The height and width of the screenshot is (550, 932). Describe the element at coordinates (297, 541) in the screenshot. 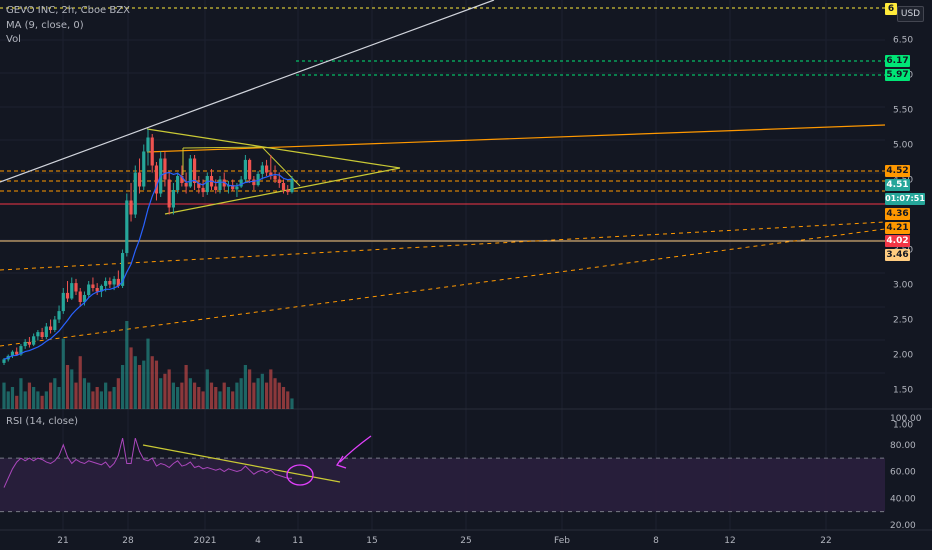

I see `time-tick-label: 11` at that location.